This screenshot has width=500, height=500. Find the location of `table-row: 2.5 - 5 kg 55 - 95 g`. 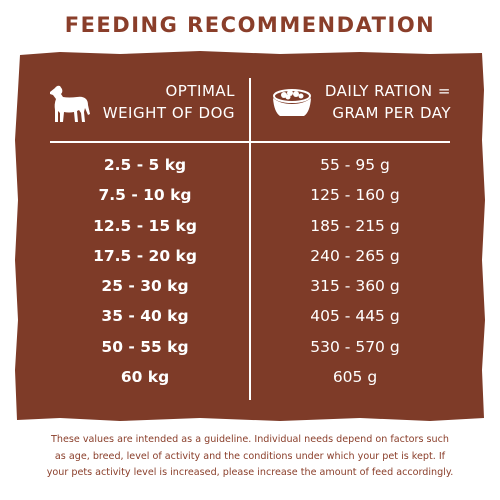

table-row: 2.5 - 5 kg 55 - 95 g is located at coordinates (250, 165).